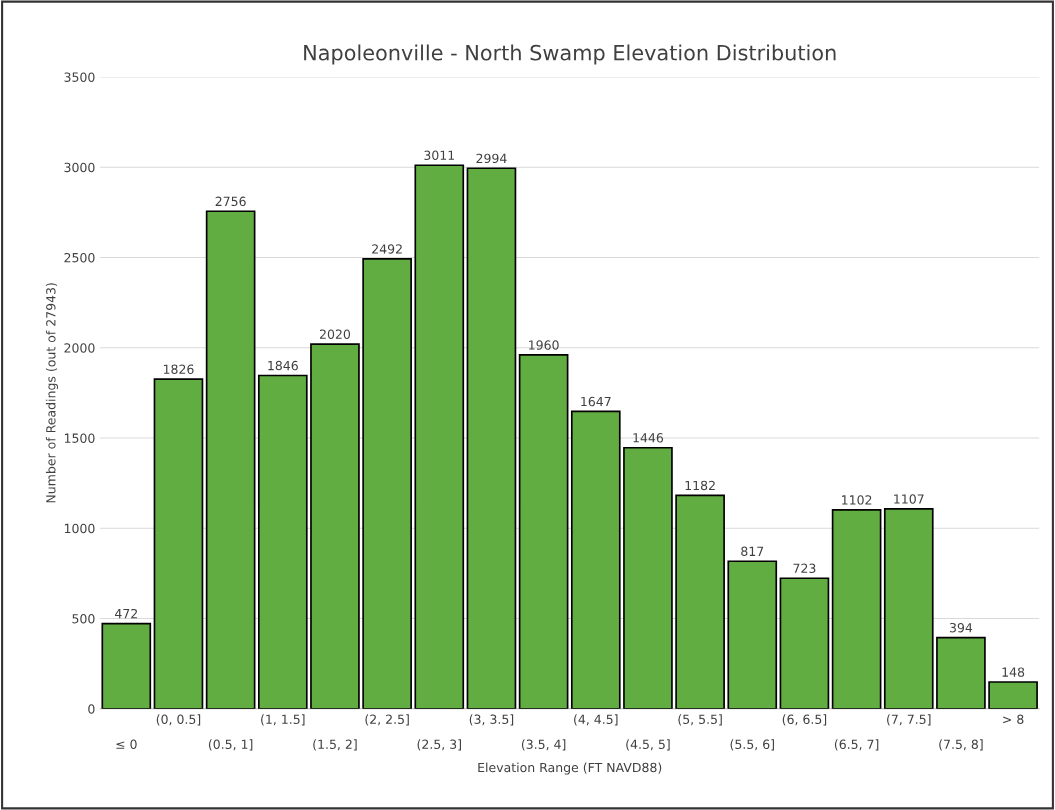 Image resolution: width=1055 pixels, height=810 pixels. I want to click on data-label: 1647, so click(596, 401).